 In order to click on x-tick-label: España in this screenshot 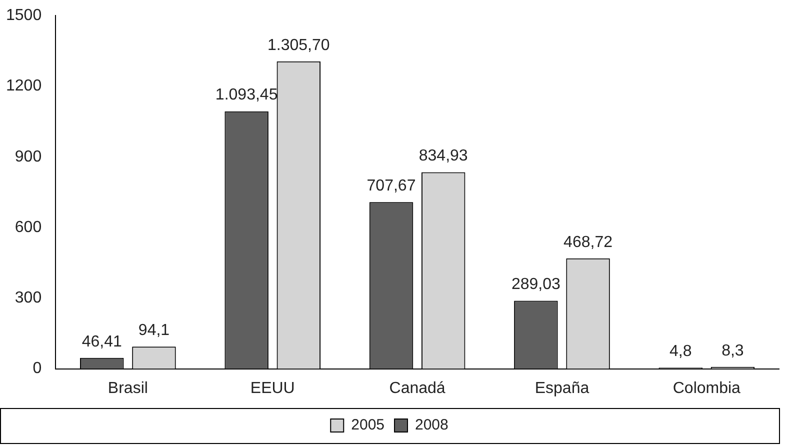, I will do `click(562, 388)`.